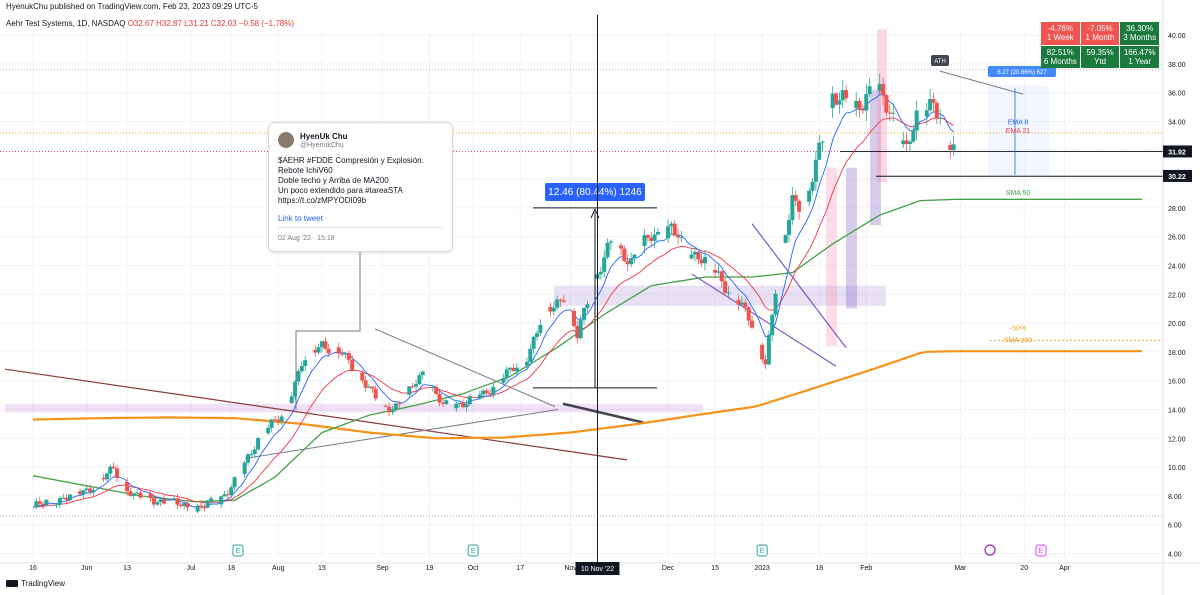 The width and height of the screenshot is (1200, 595). I want to click on price-tick-label: 6.00, so click(1175, 526).